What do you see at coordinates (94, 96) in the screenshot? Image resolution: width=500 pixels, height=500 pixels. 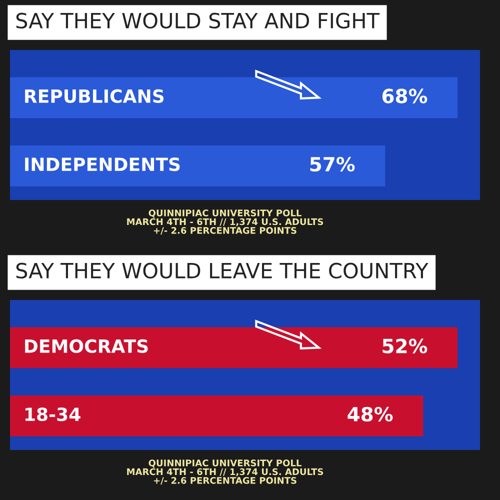 I see `y-tick-label: REPUBLICANS` at bounding box center [94, 96].